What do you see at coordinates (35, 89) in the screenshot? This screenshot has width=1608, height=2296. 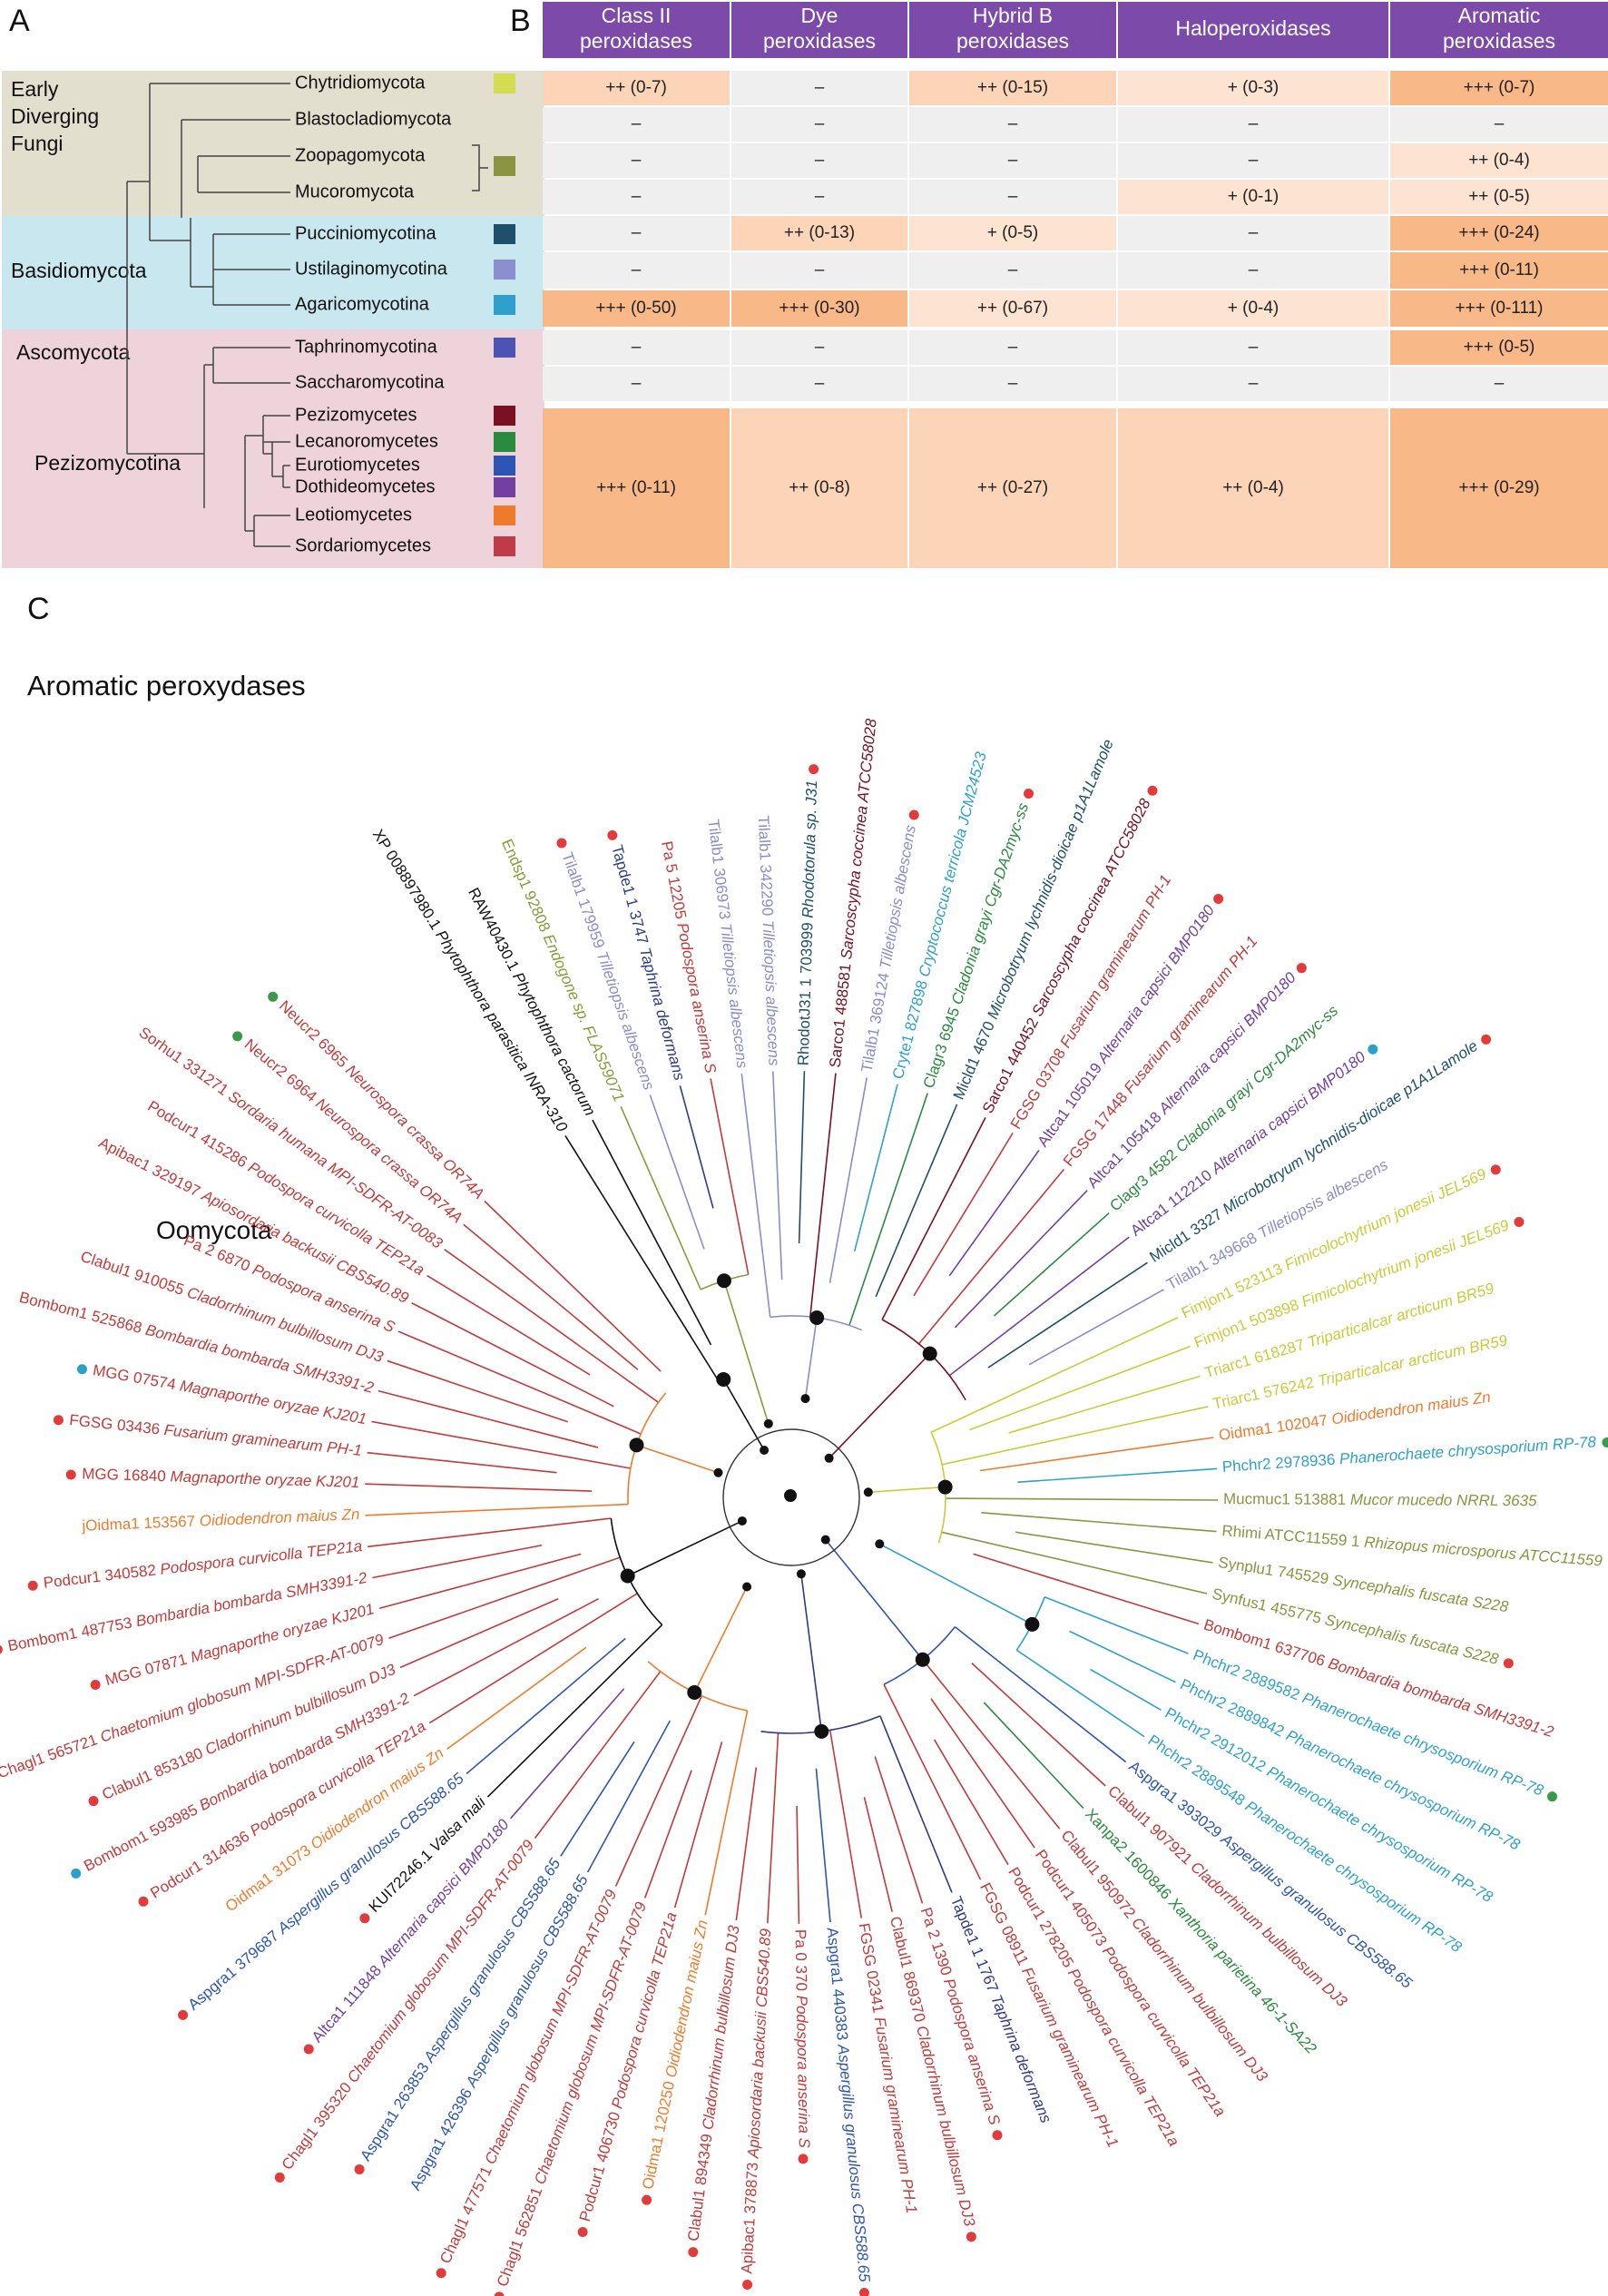 I see `group-label: Early` at bounding box center [35, 89].